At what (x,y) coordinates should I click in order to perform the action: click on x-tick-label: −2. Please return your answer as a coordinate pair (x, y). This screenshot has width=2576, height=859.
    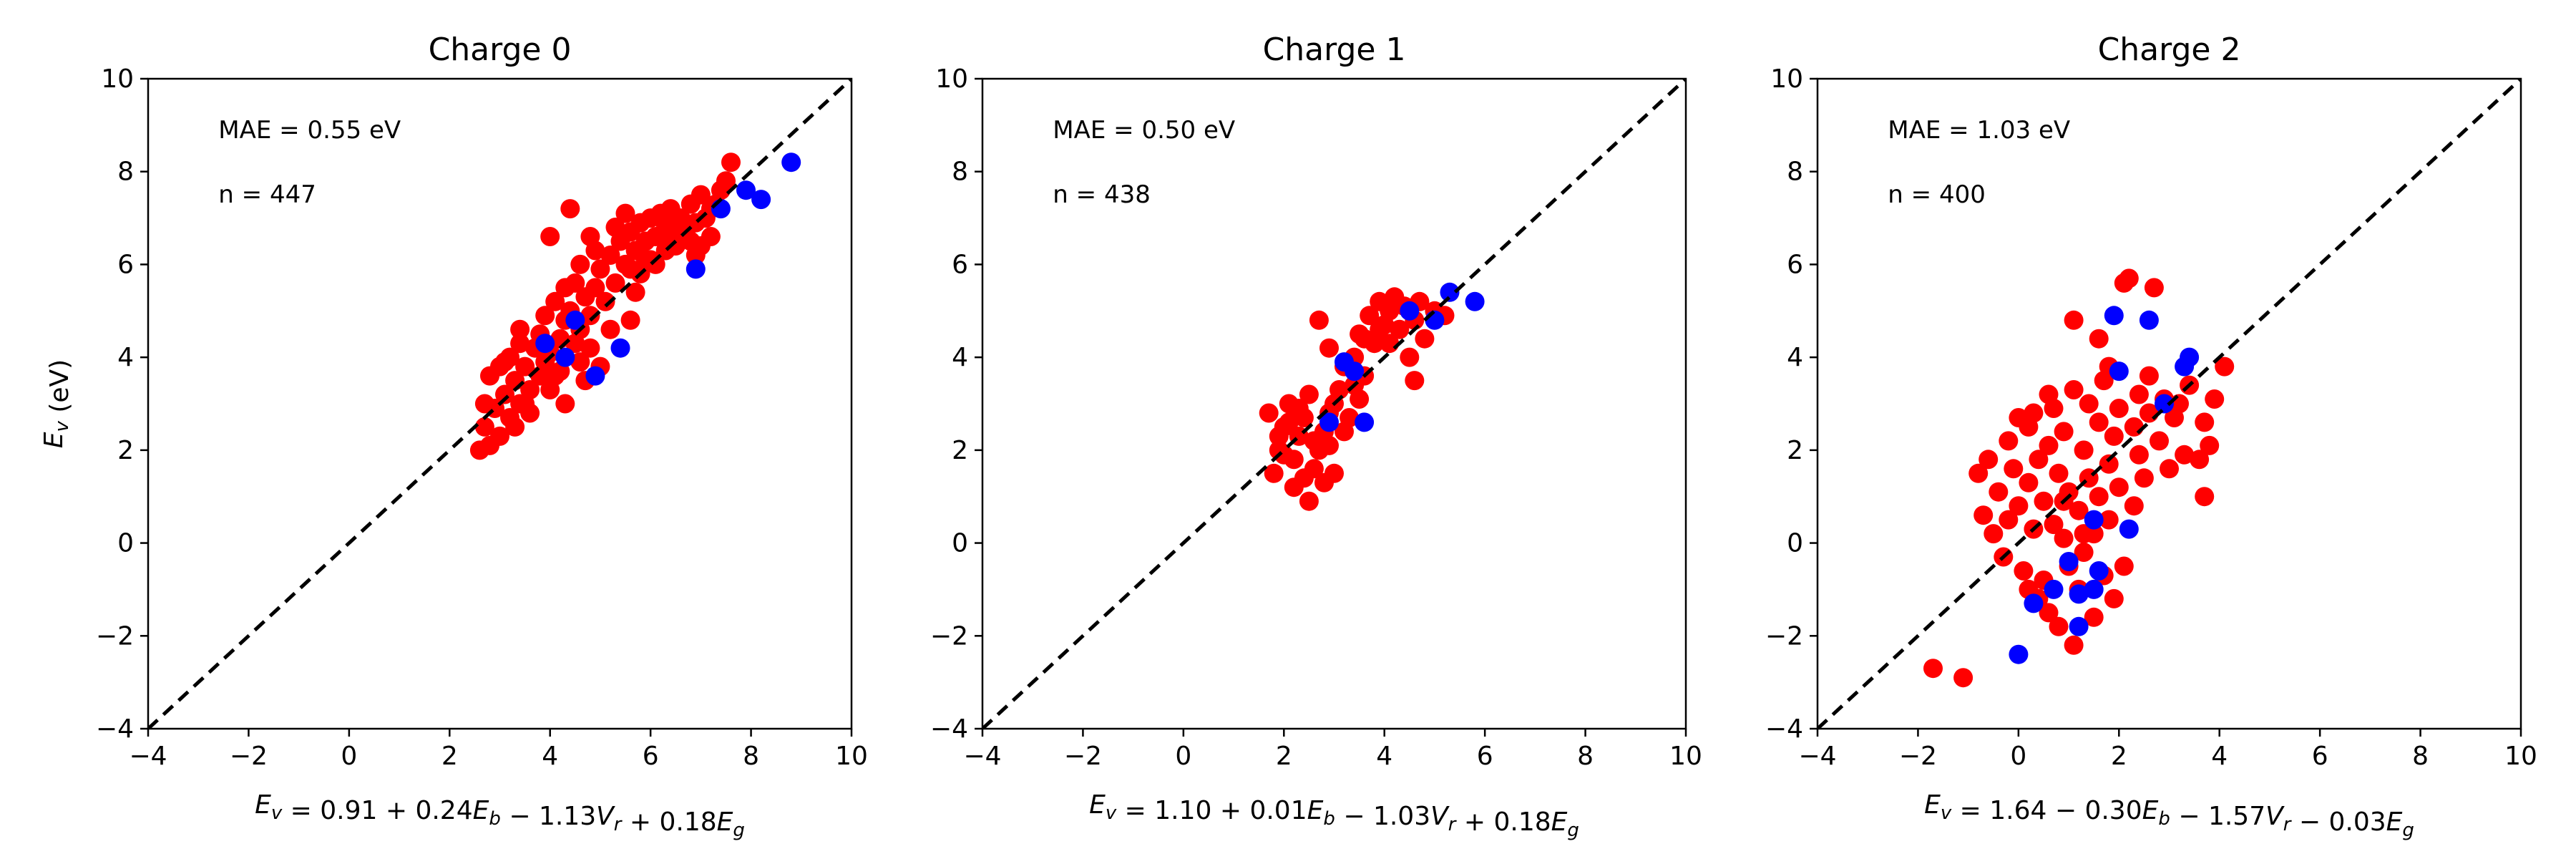
    Looking at the image, I should click on (249, 756).